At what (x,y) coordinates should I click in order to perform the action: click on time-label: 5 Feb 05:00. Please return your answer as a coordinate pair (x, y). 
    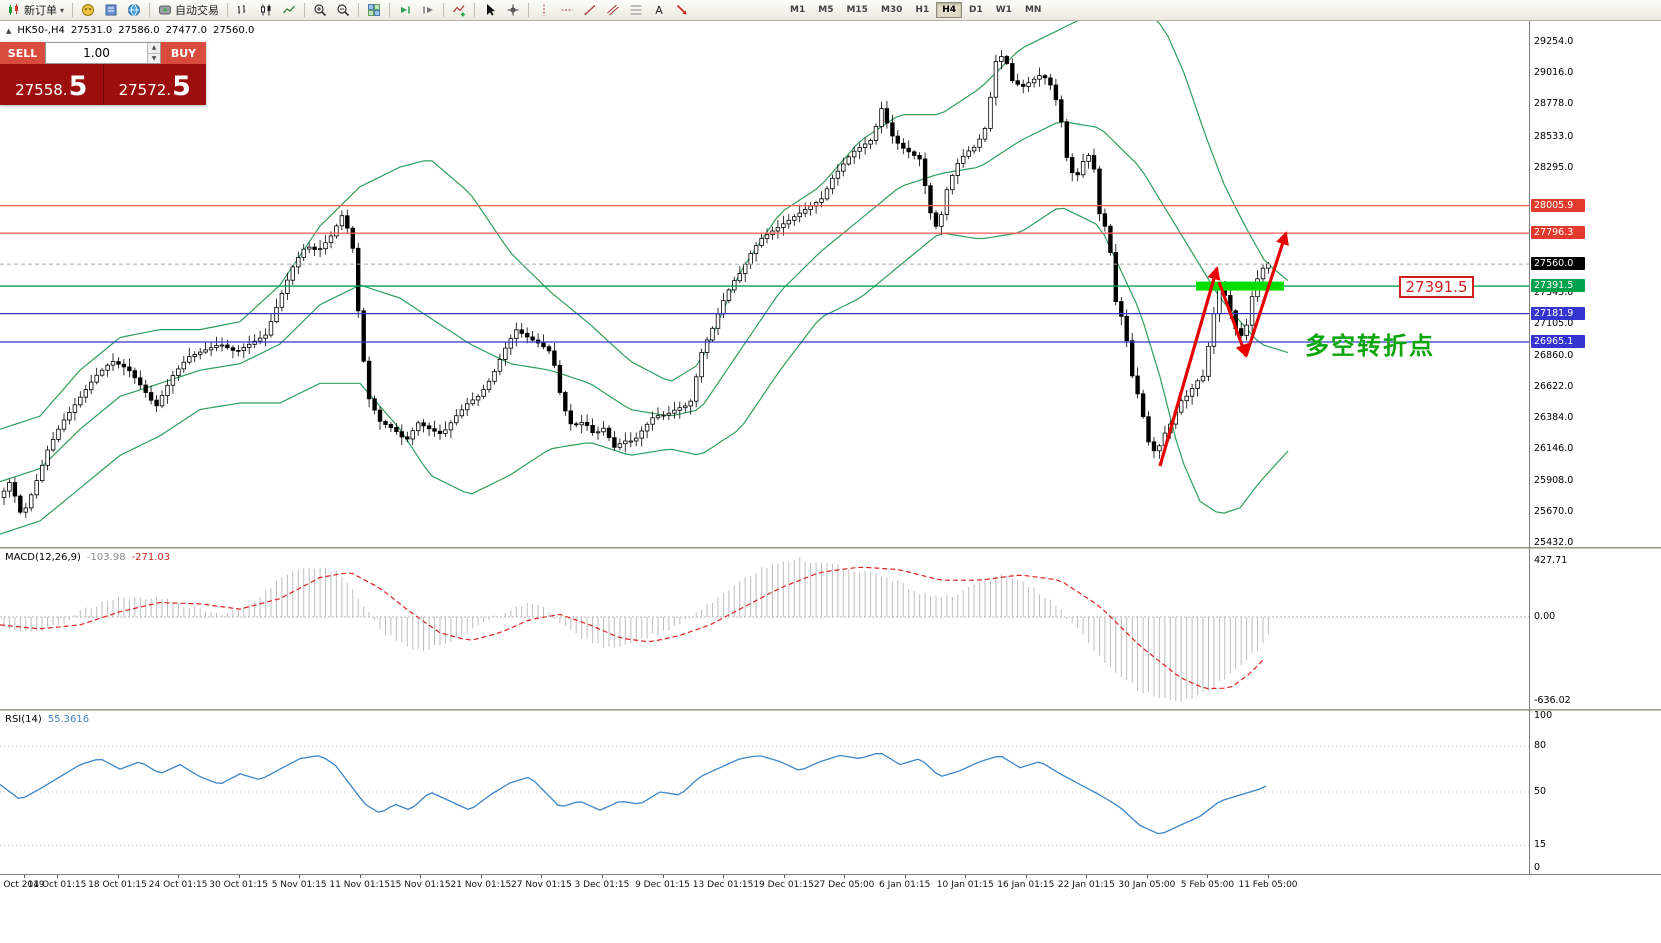
    Looking at the image, I should click on (1207, 885).